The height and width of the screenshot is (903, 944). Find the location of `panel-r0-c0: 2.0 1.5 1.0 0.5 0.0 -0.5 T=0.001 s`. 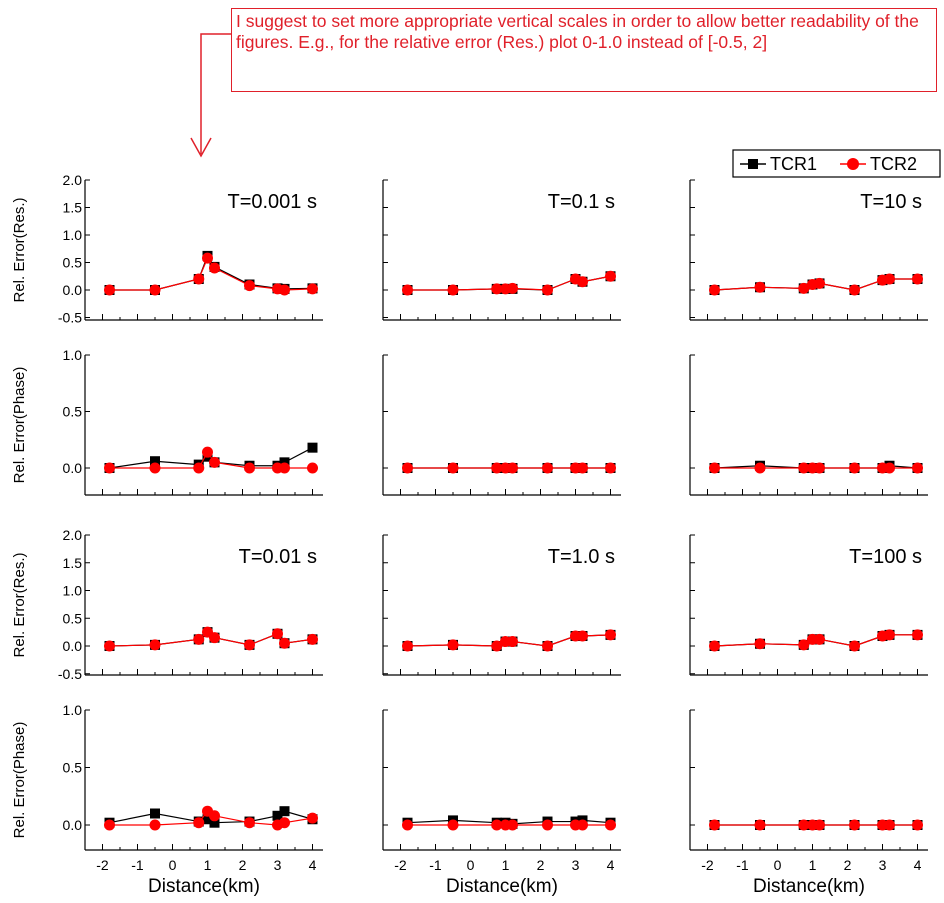

panel-r0-c0: 2.0 1.5 1.0 0.5 0.0 -0.5 T=0.001 s is located at coordinates (190, 249).